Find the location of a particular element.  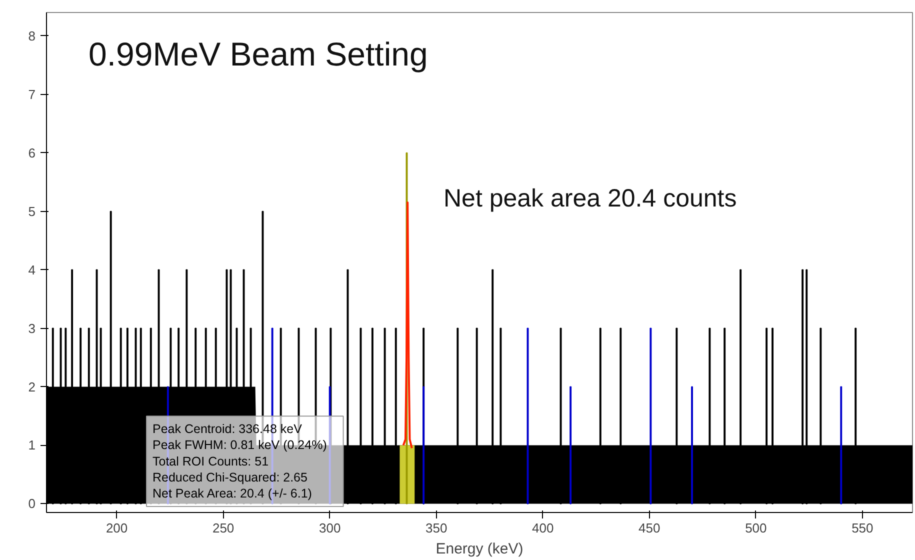

y-tick-label: 8 is located at coordinates (32, 36).